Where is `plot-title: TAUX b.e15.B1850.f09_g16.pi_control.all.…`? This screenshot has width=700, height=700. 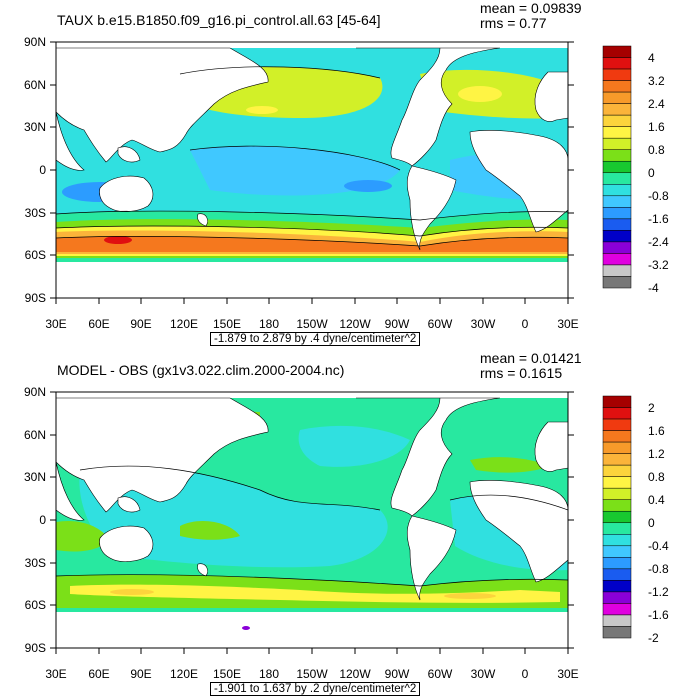
plot-title: TAUX b.e15.B1850.f09_g16.pi_control.all.… is located at coordinates (219, 20).